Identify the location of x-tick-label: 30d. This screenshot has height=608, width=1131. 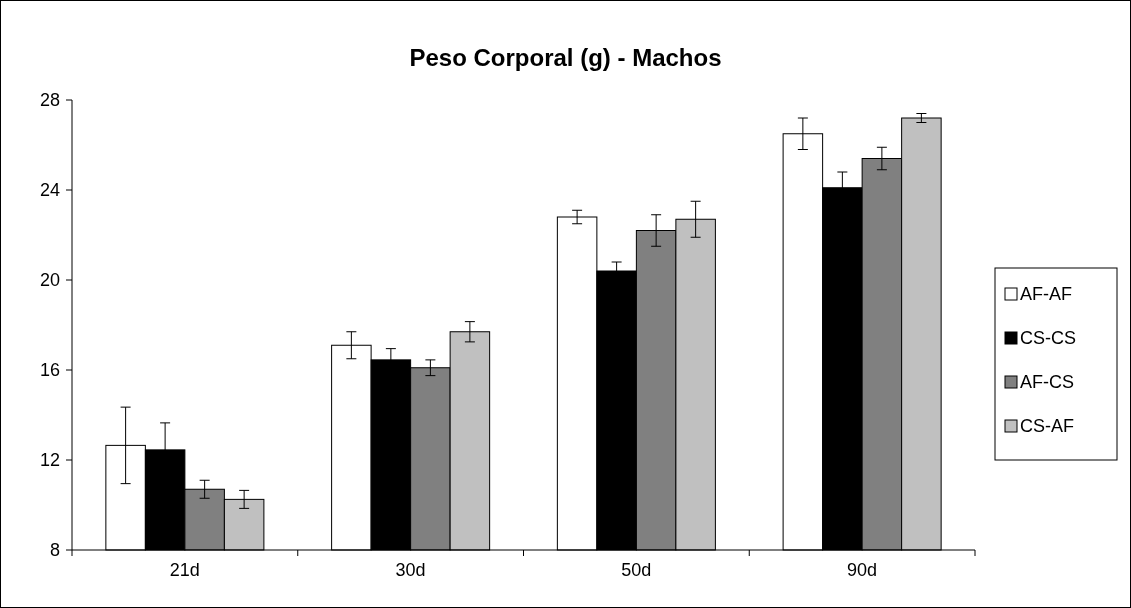
(410, 570).